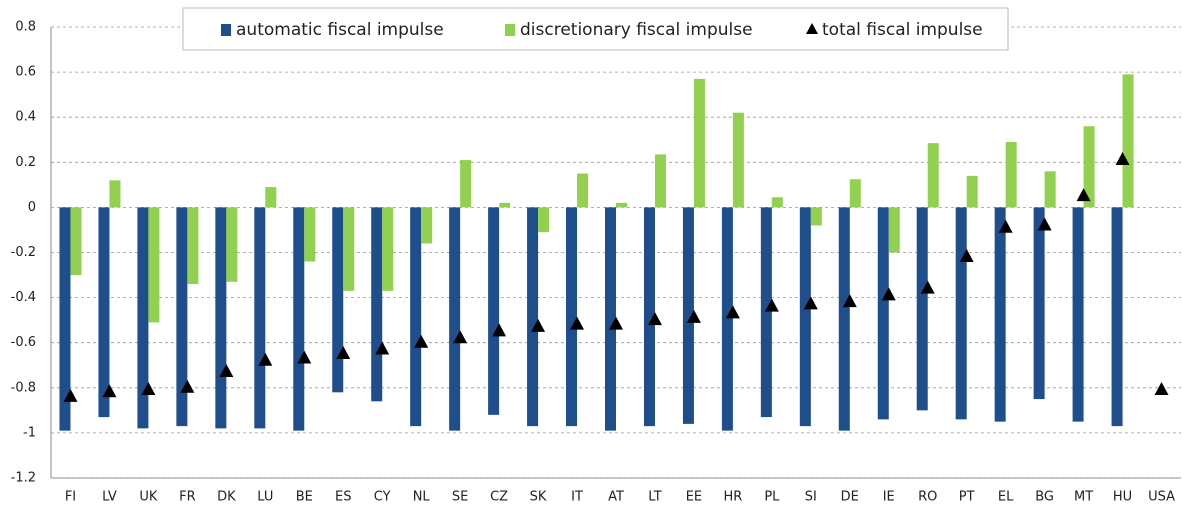 The image size is (1182, 506). Describe the element at coordinates (694, 497) in the screenshot. I see `x-tick-label: EE` at that location.